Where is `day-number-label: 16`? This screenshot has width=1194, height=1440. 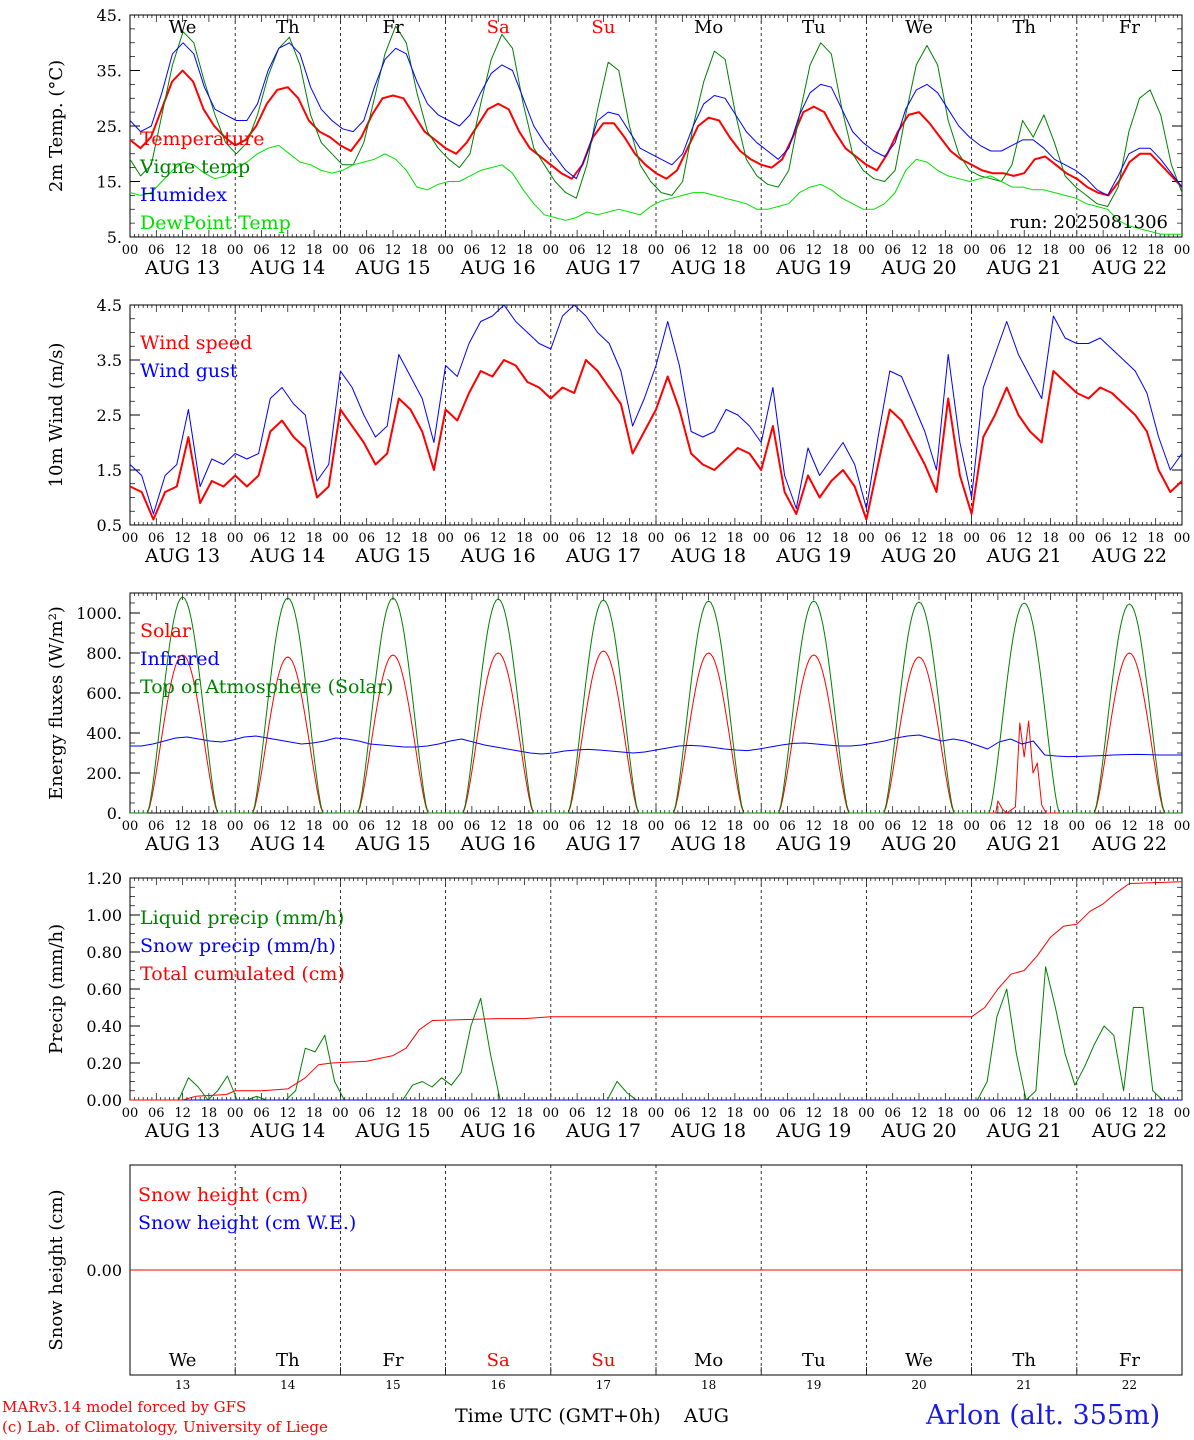 day-number-label: 16 is located at coordinates (498, 1385).